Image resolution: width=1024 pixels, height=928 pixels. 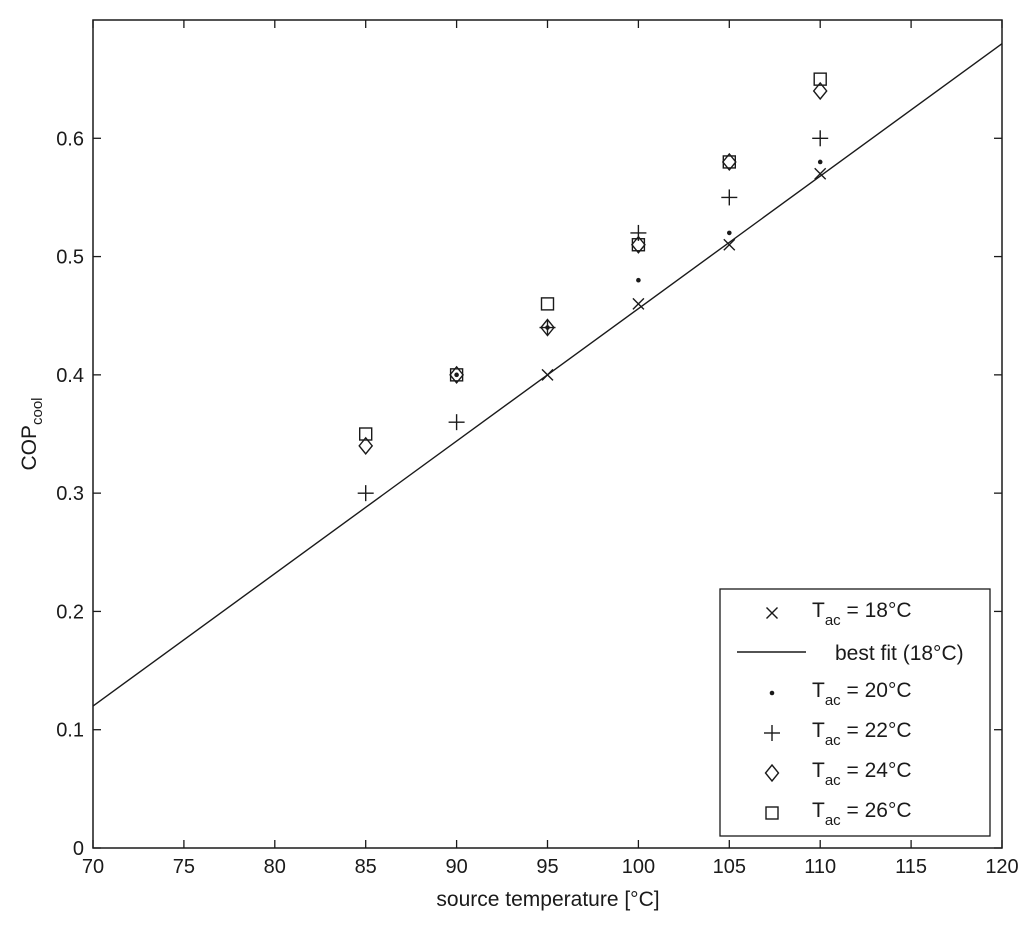 What do you see at coordinates (37, 411) in the screenshot?
I see `y-axis-title-sub: cool` at bounding box center [37, 411].